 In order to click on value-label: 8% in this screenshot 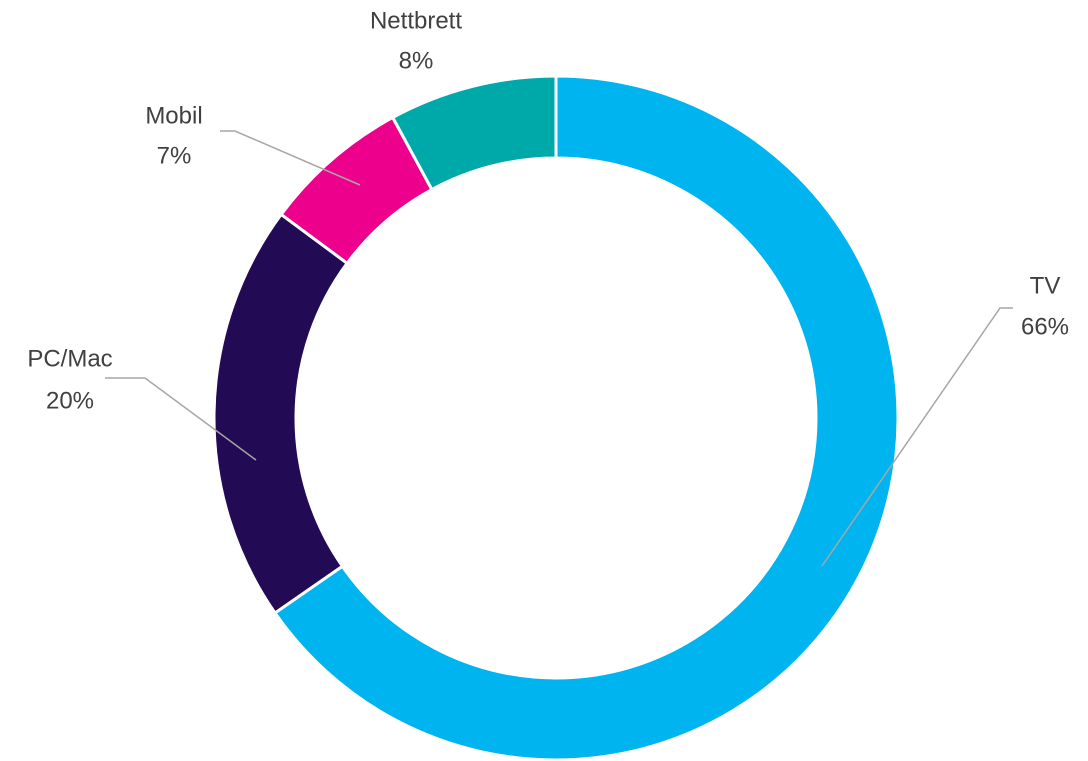, I will do `click(416, 60)`.